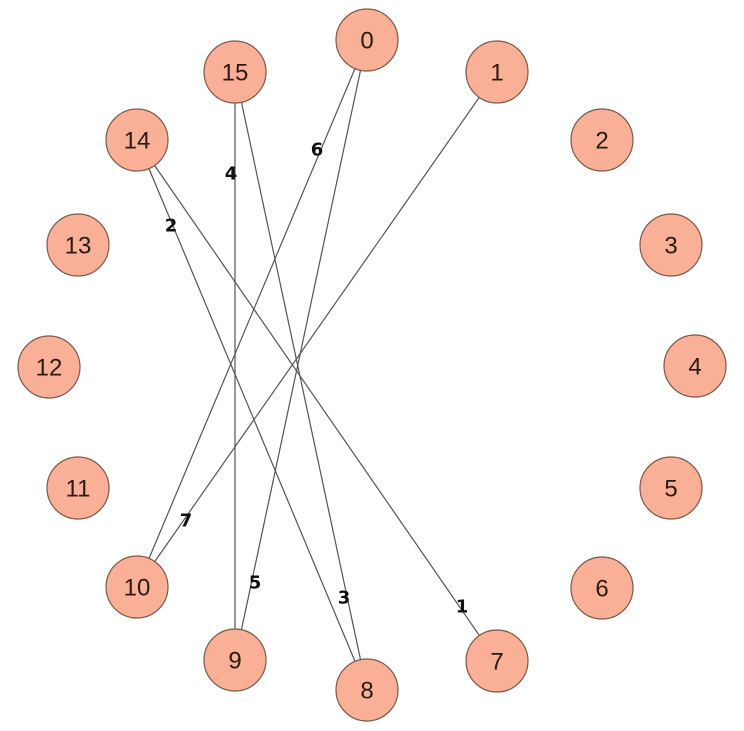  I want to click on node-12: 12, so click(49, 367).